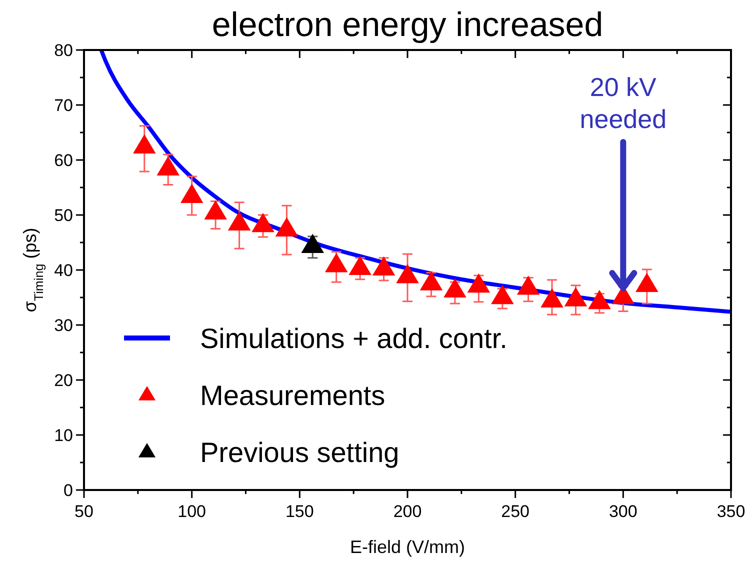  Describe the element at coordinates (84, 511) in the screenshot. I see `x-tick-label: 50` at that location.